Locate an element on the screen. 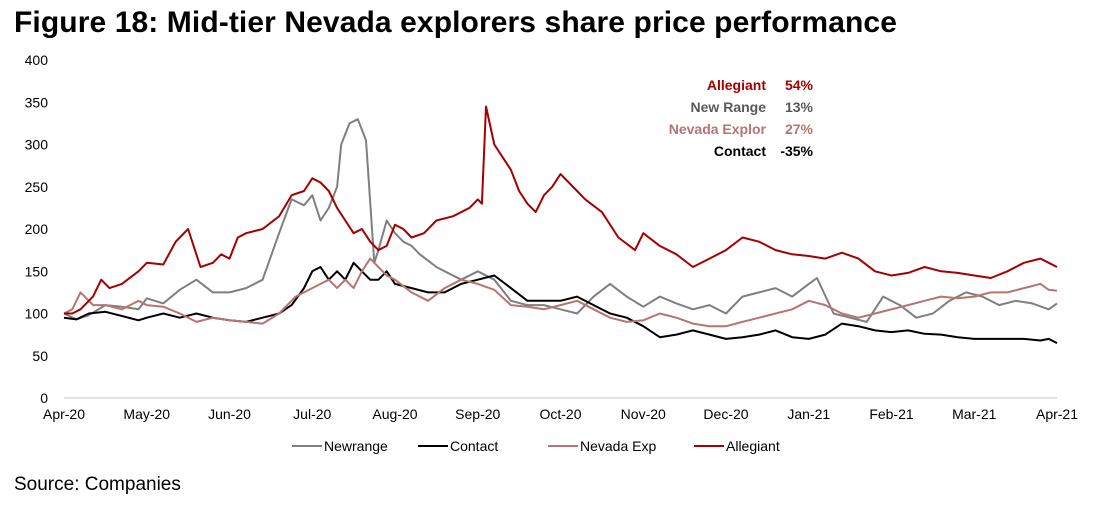  annotation-value: -35% is located at coordinates (796, 151).